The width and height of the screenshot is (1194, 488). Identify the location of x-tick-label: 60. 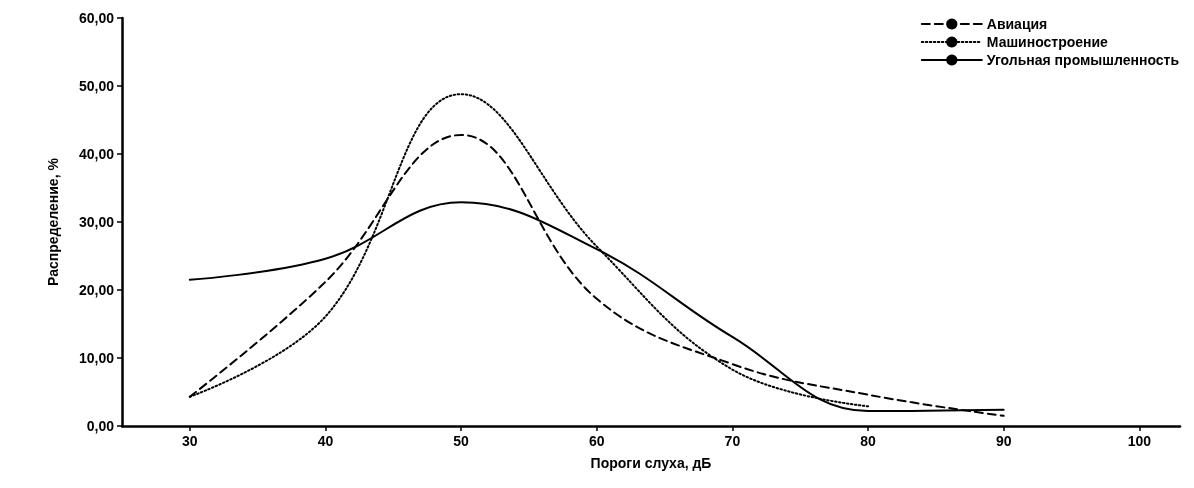
(596, 441).